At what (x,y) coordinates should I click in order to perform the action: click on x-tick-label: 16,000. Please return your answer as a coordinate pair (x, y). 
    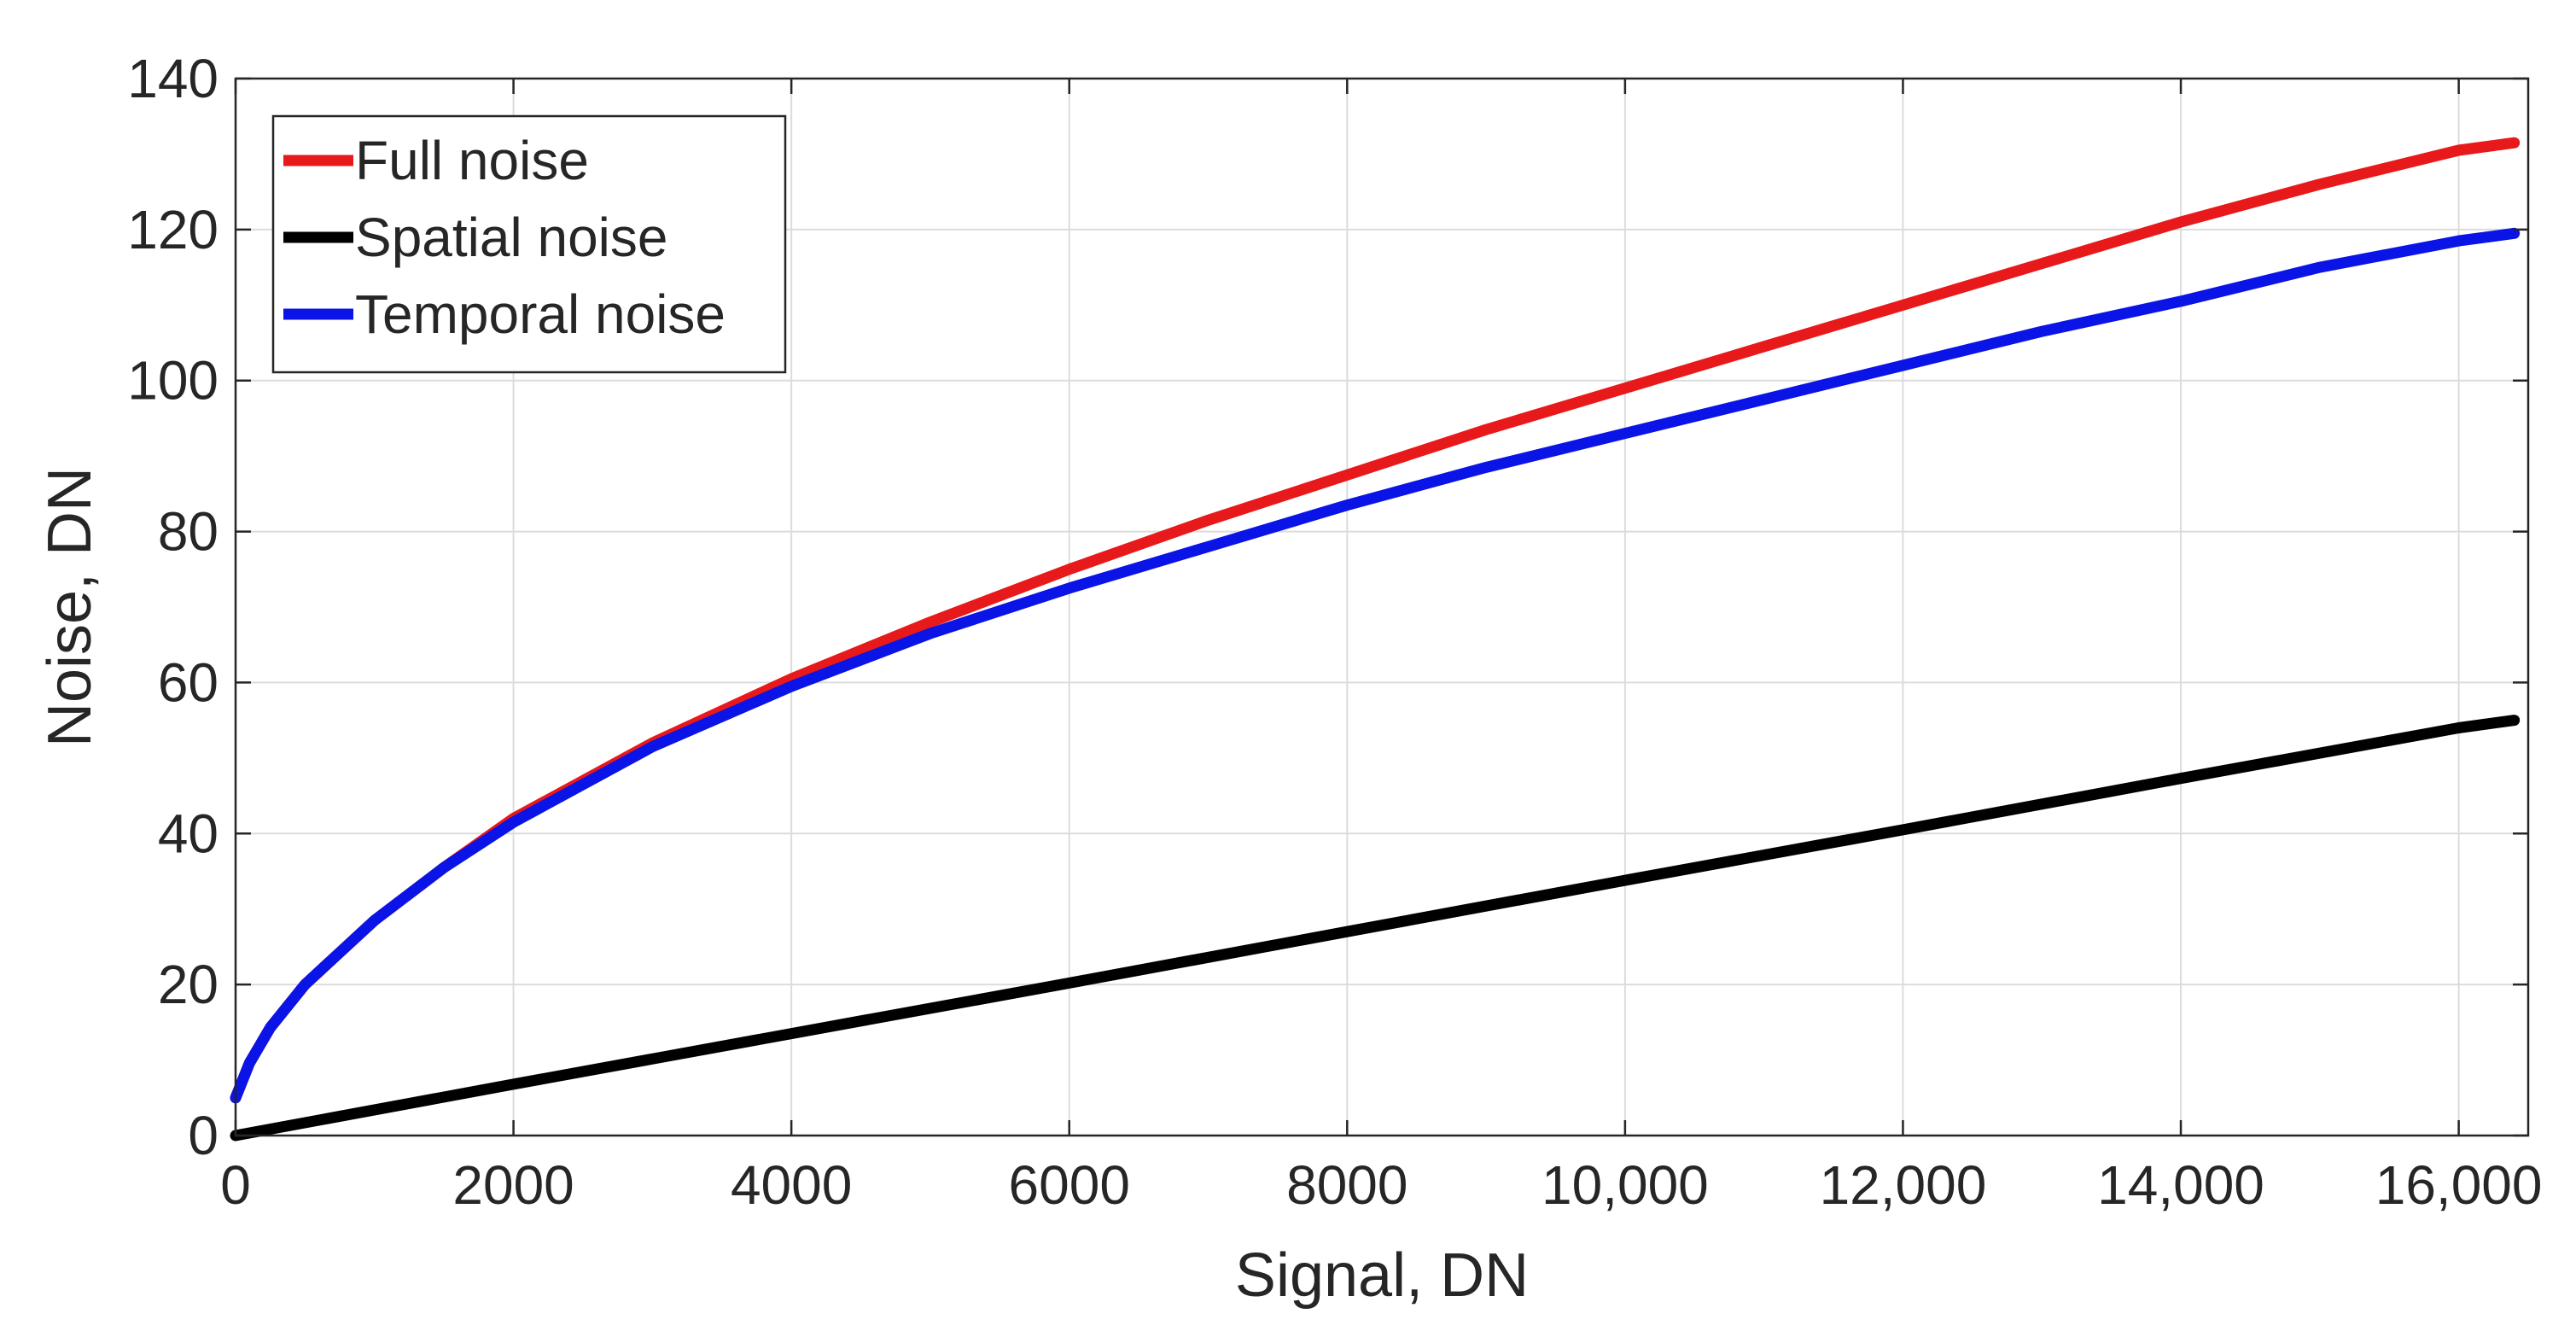
    Looking at the image, I should click on (2459, 1185).